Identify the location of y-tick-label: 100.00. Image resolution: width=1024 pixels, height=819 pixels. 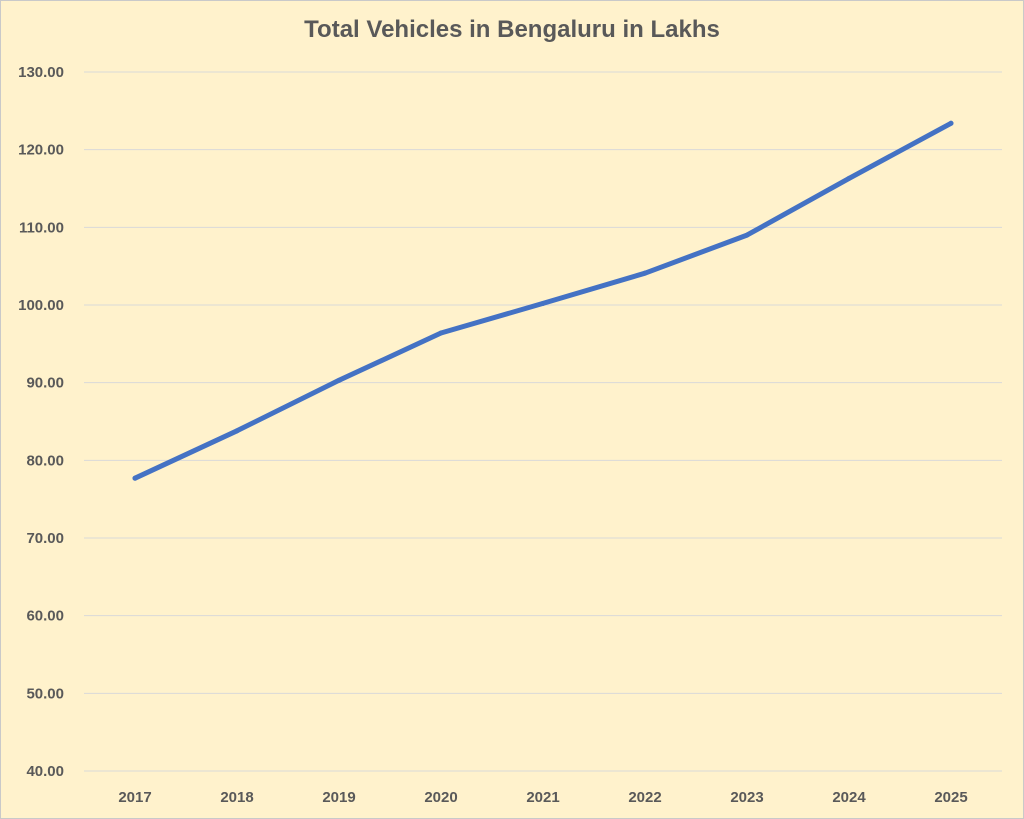
(41, 305).